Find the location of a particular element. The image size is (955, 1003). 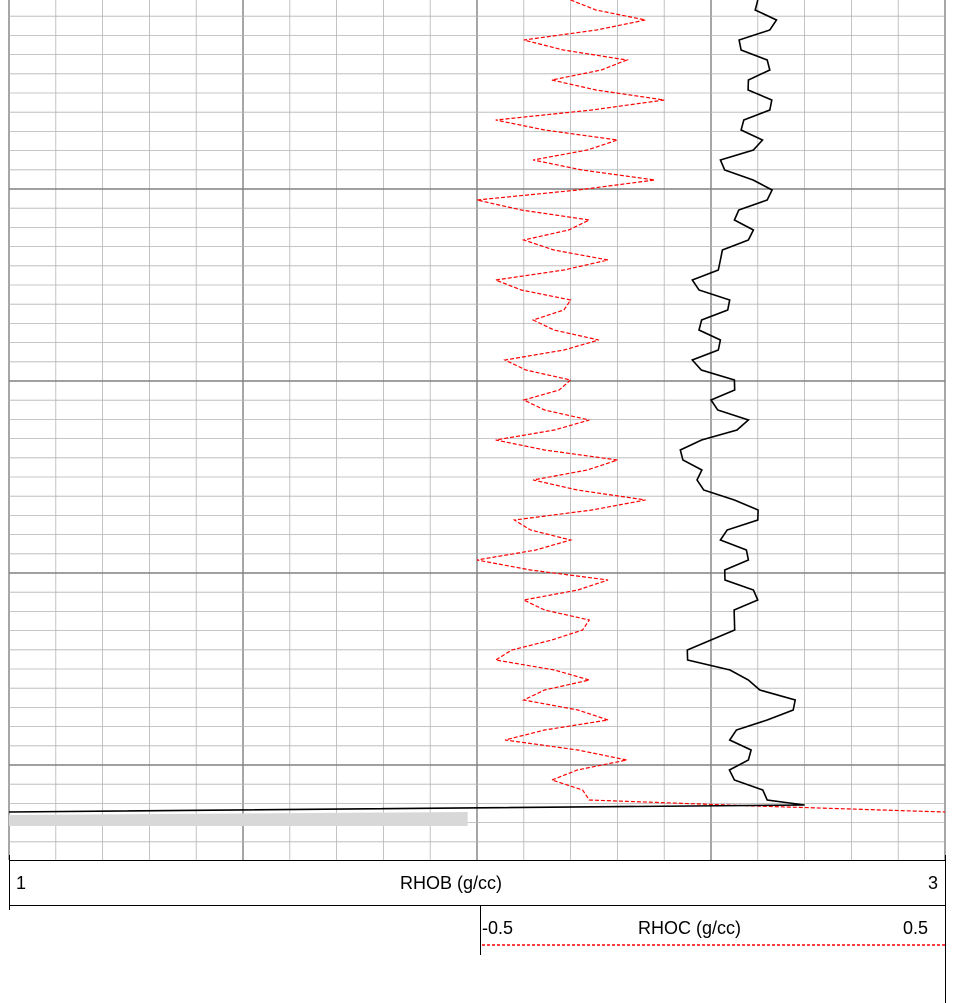

rhob-scale-bottom-border is located at coordinates (477, 905).